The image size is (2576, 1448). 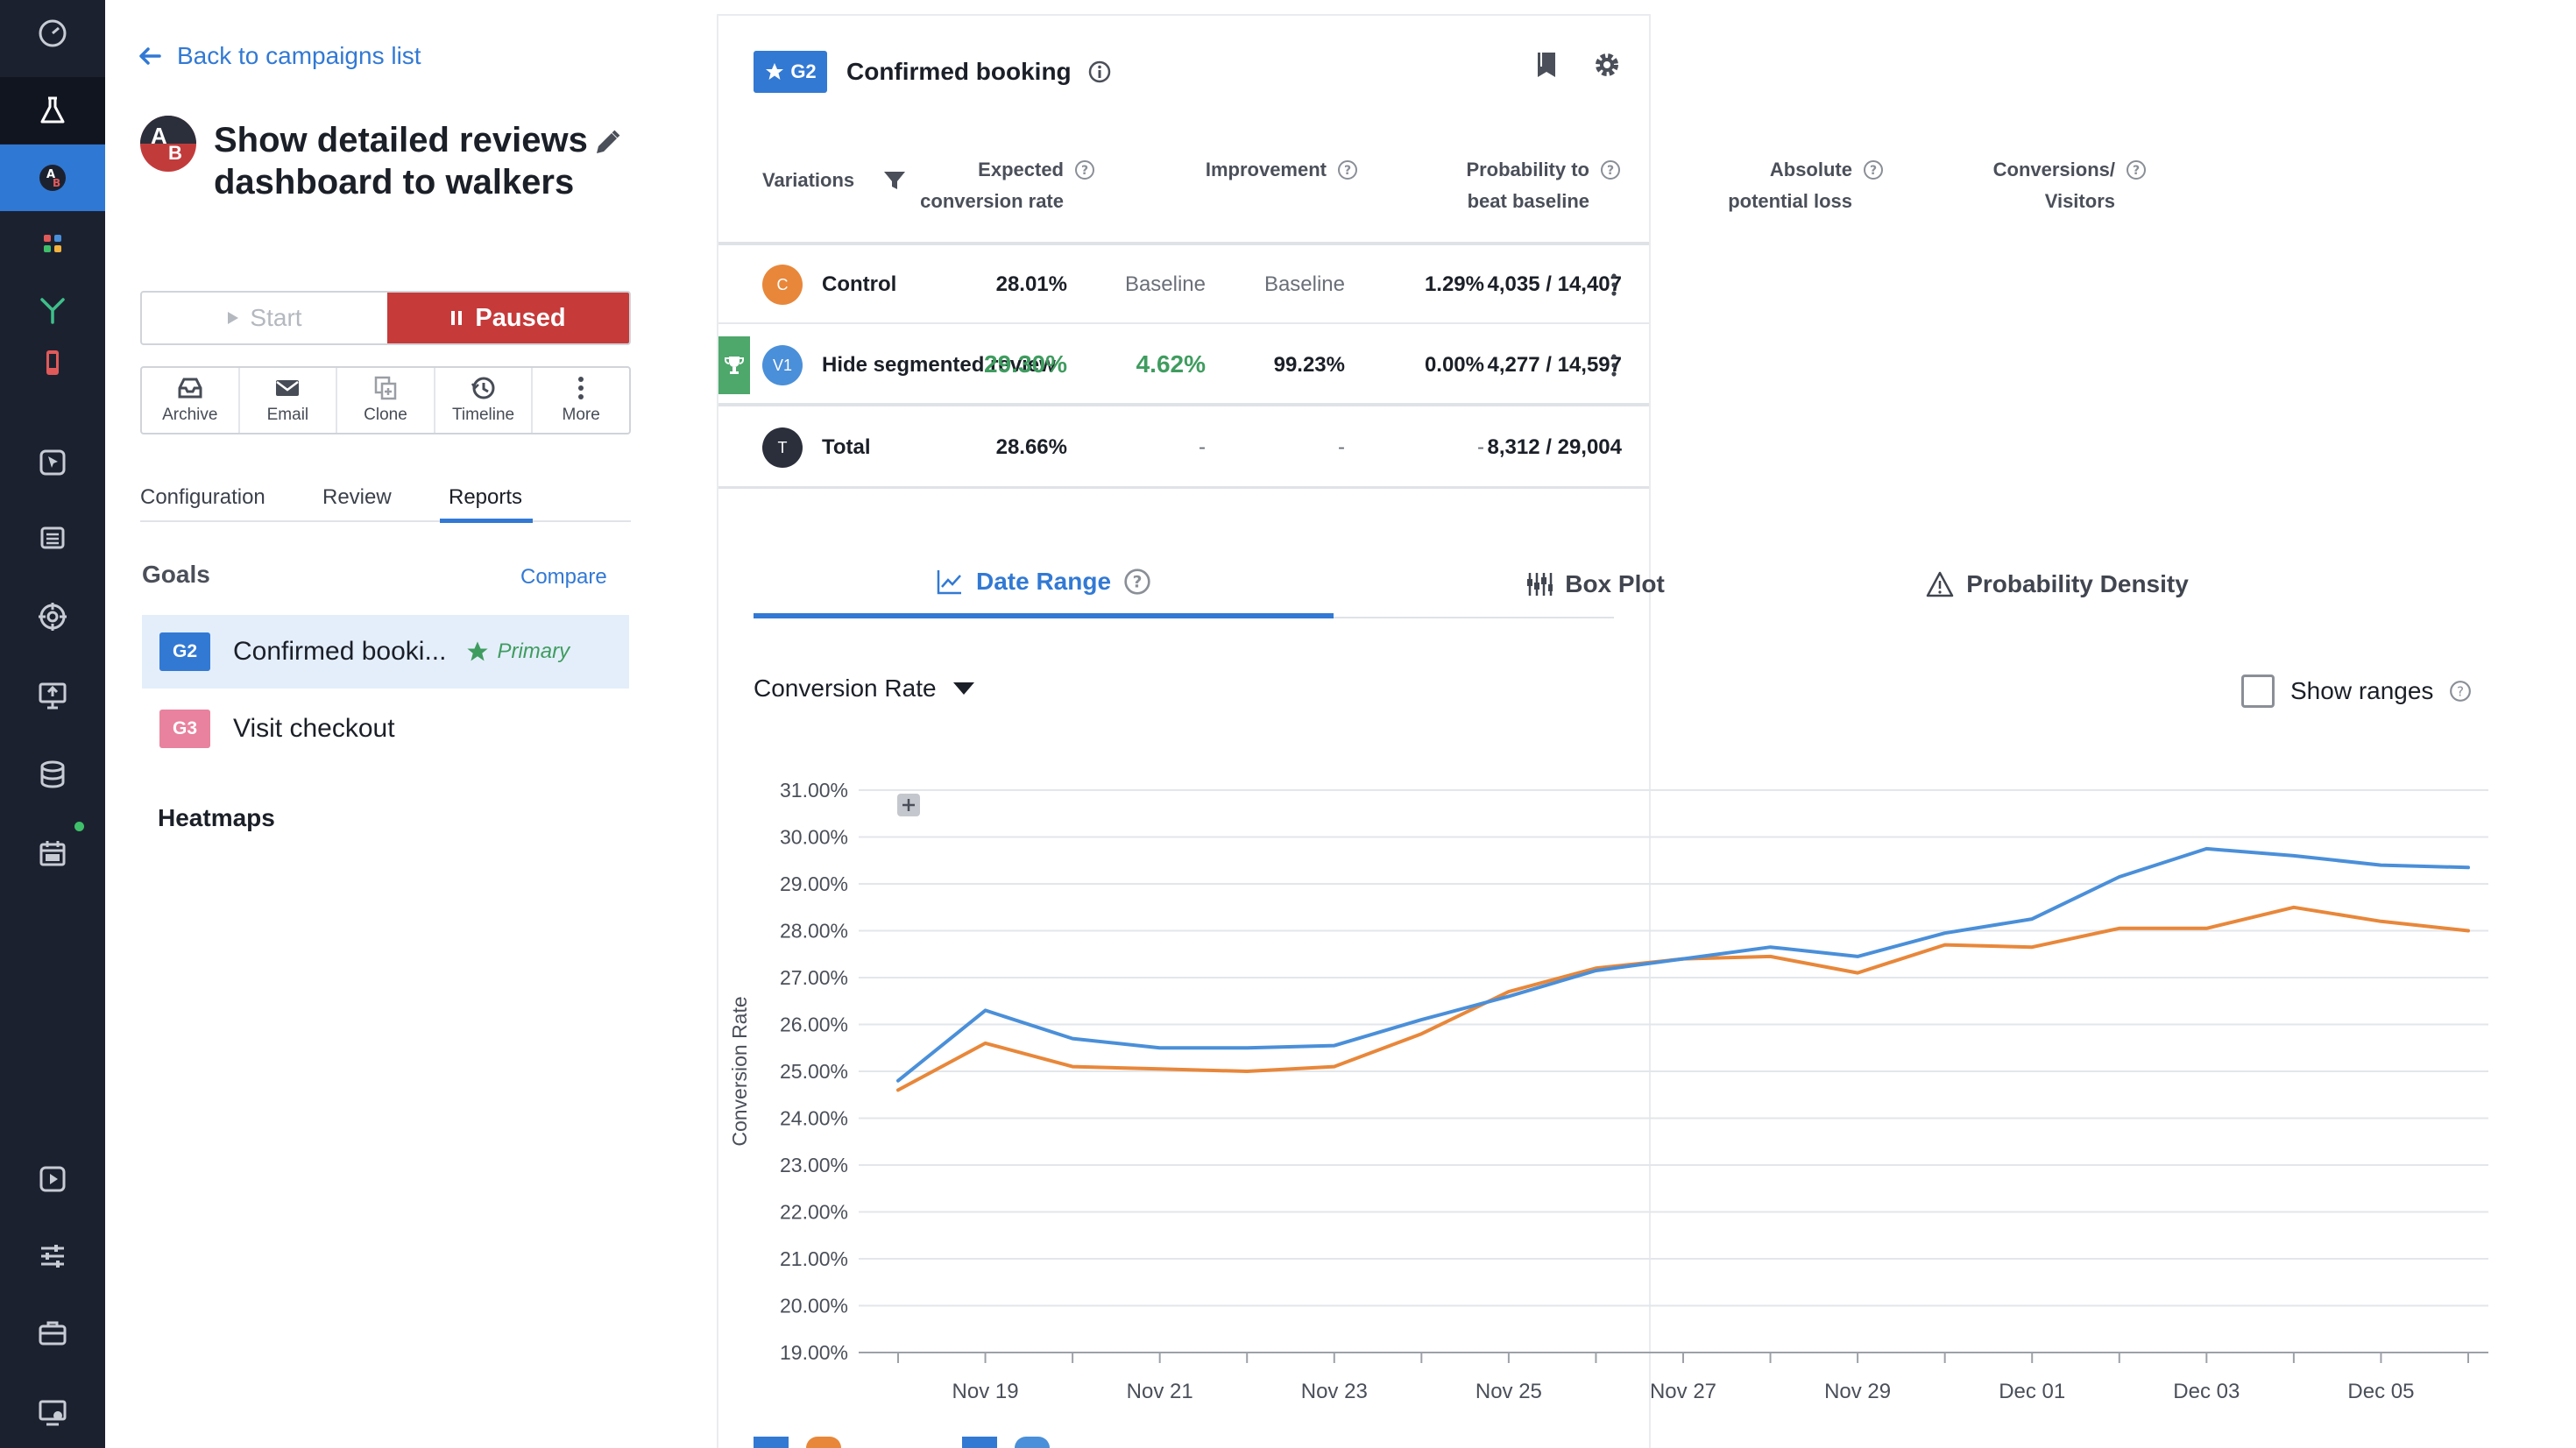 What do you see at coordinates (814, 1025) in the screenshot?
I see `y-tick-label: 26.00%` at bounding box center [814, 1025].